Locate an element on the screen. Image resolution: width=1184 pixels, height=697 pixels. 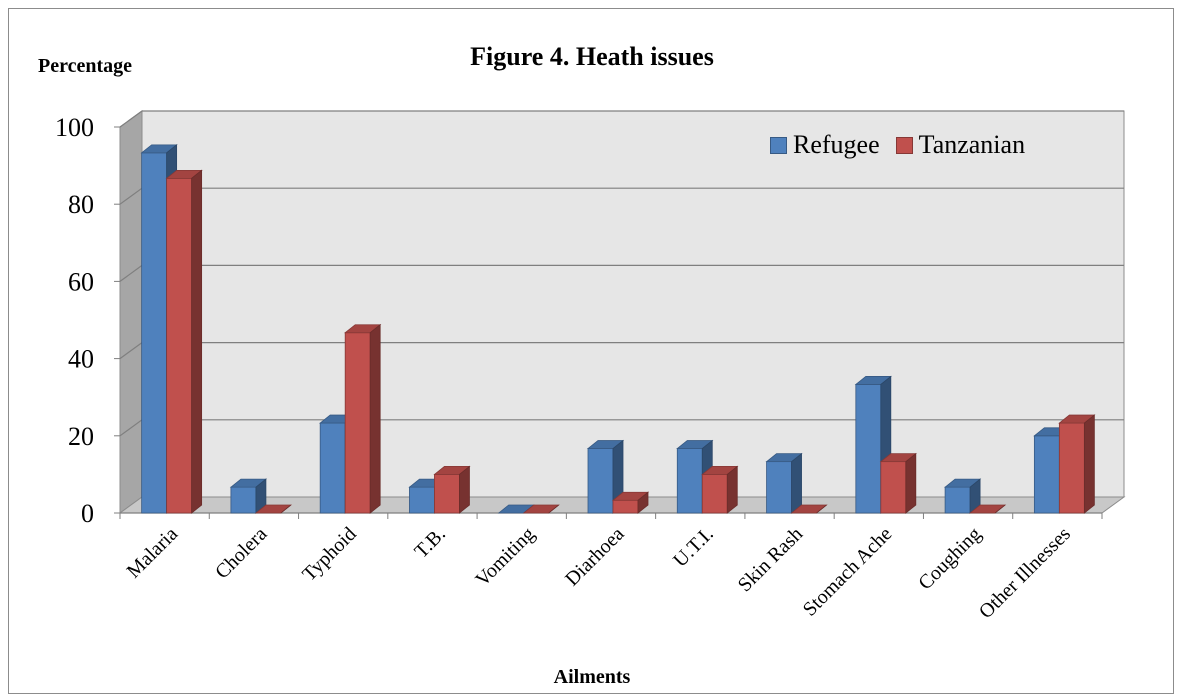
x-tick-label: Typhoid is located at coordinates (329, 554).